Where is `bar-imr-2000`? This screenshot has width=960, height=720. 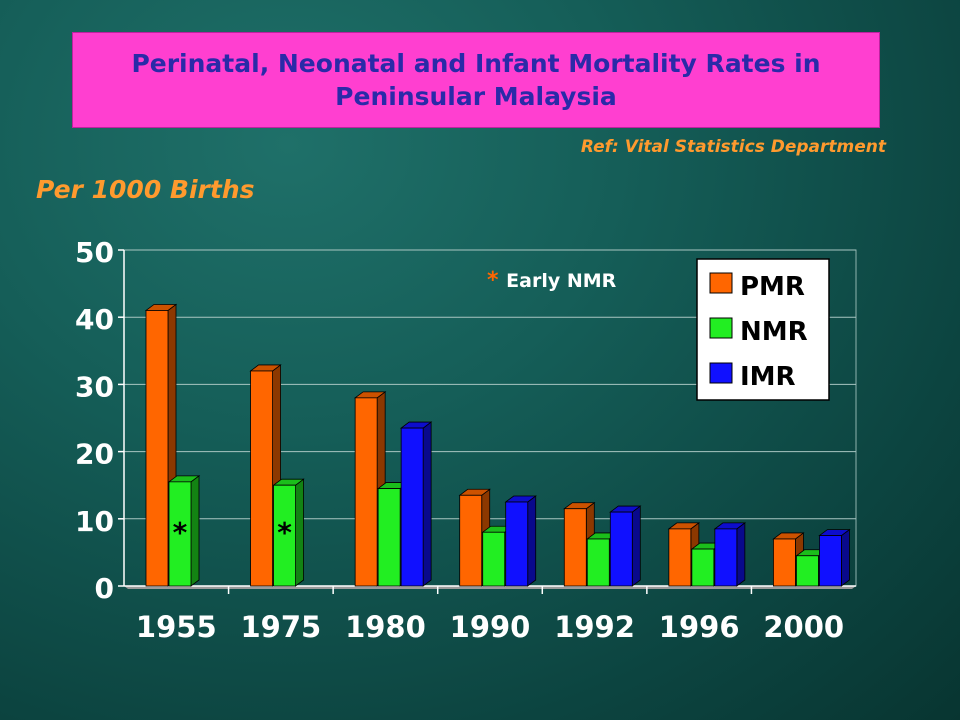
bar-imr-2000 is located at coordinates (834, 557).